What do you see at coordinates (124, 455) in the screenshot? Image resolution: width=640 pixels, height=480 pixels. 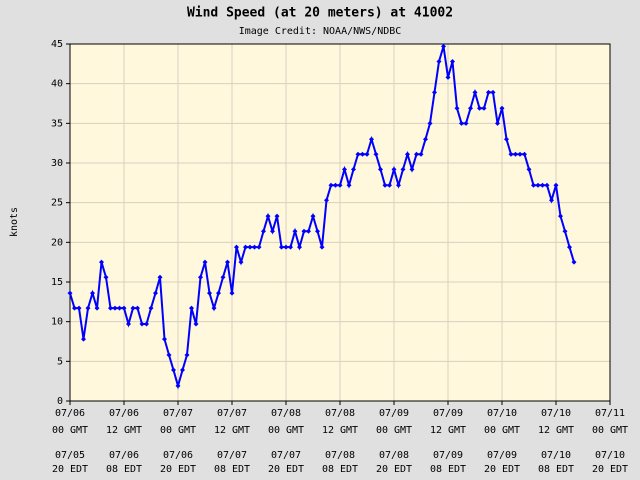 I see `x-tick-local-date: 07/06` at bounding box center [124, 455].